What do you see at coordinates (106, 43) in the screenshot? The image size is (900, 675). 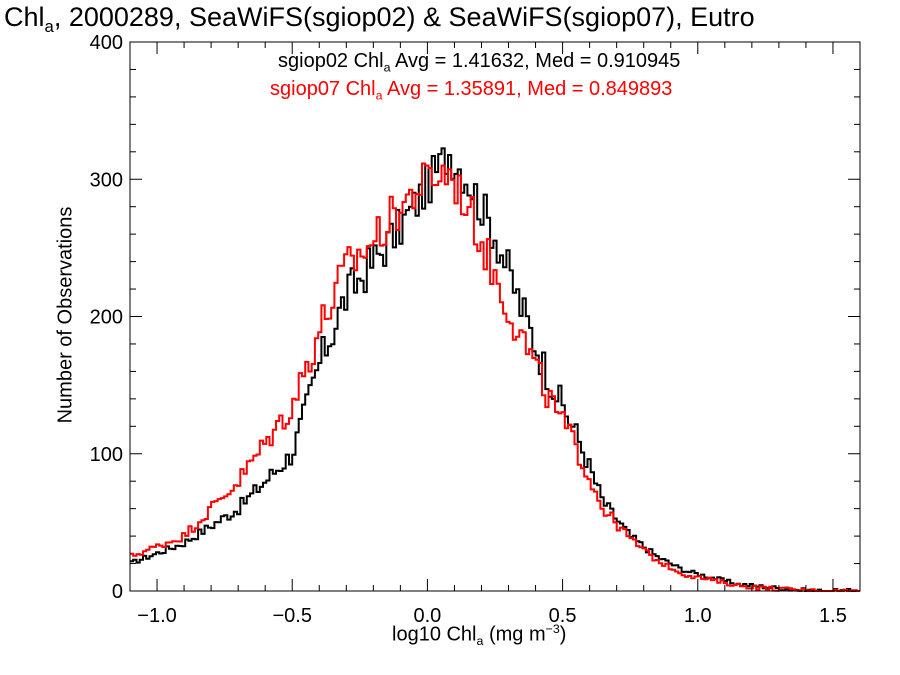 I see `y-tick-label: 400` at bounding box center [106, 43].